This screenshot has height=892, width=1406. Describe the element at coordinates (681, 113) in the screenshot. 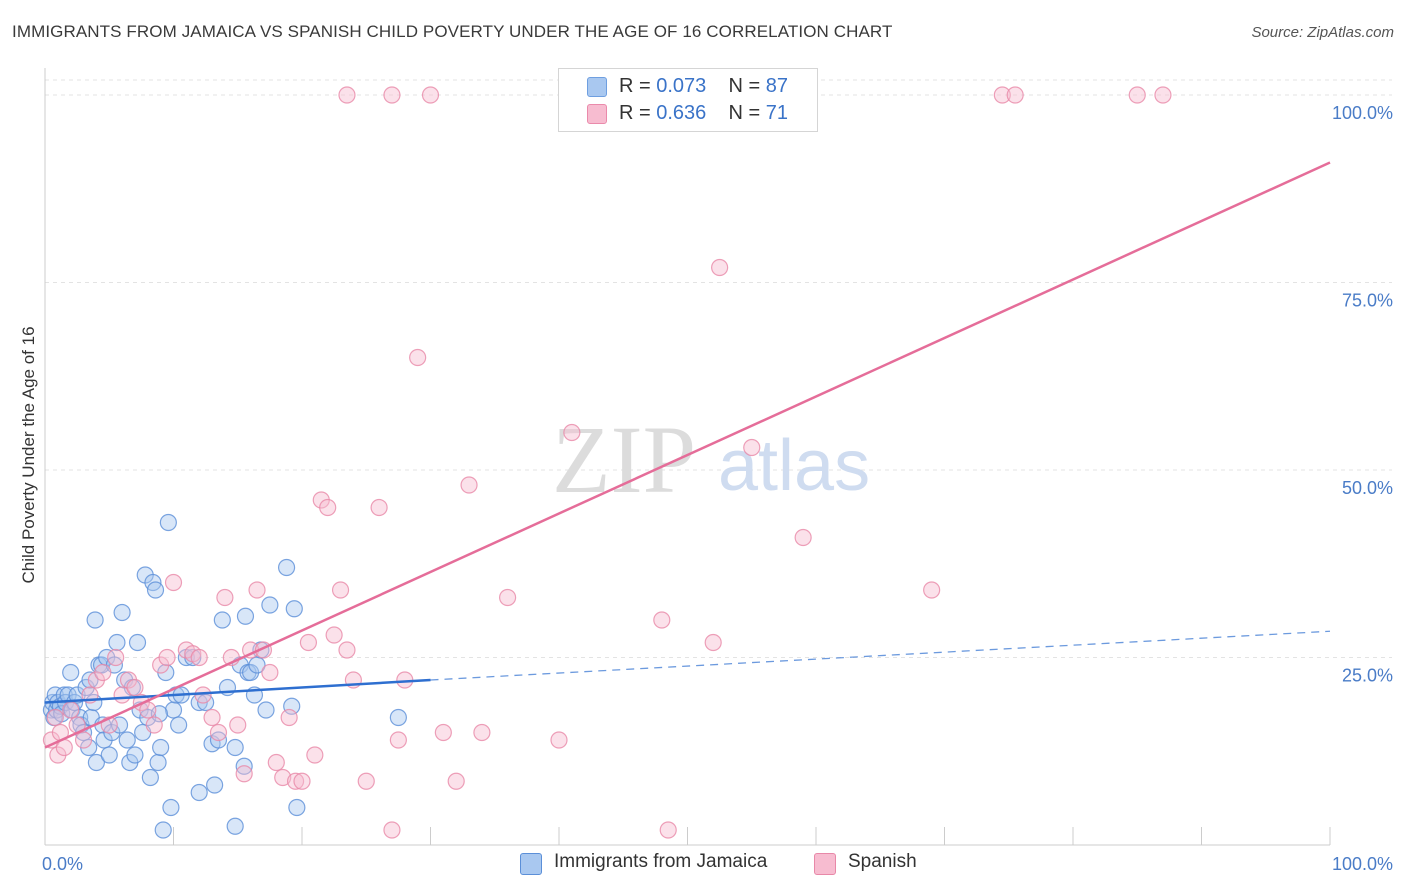

I see `legend-r-value: 0.636` at that location.